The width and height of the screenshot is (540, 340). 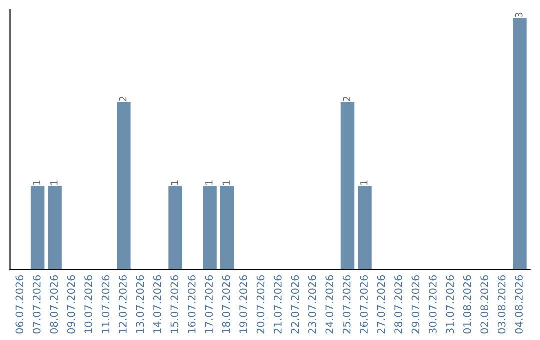 What do you see at coordinates (36, 304) in the screenshot?
I see `x-tick-label: 07.07.2026` at bounding box center [36, 304].